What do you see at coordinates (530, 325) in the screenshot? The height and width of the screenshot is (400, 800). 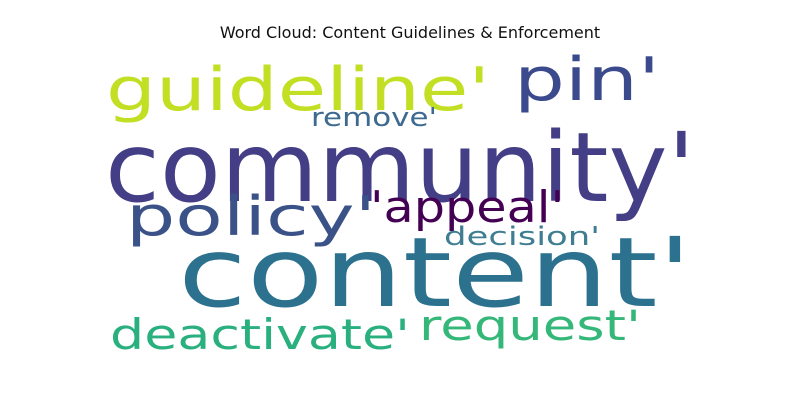 I see `word-request: request'` at bounding box center [530, 325].